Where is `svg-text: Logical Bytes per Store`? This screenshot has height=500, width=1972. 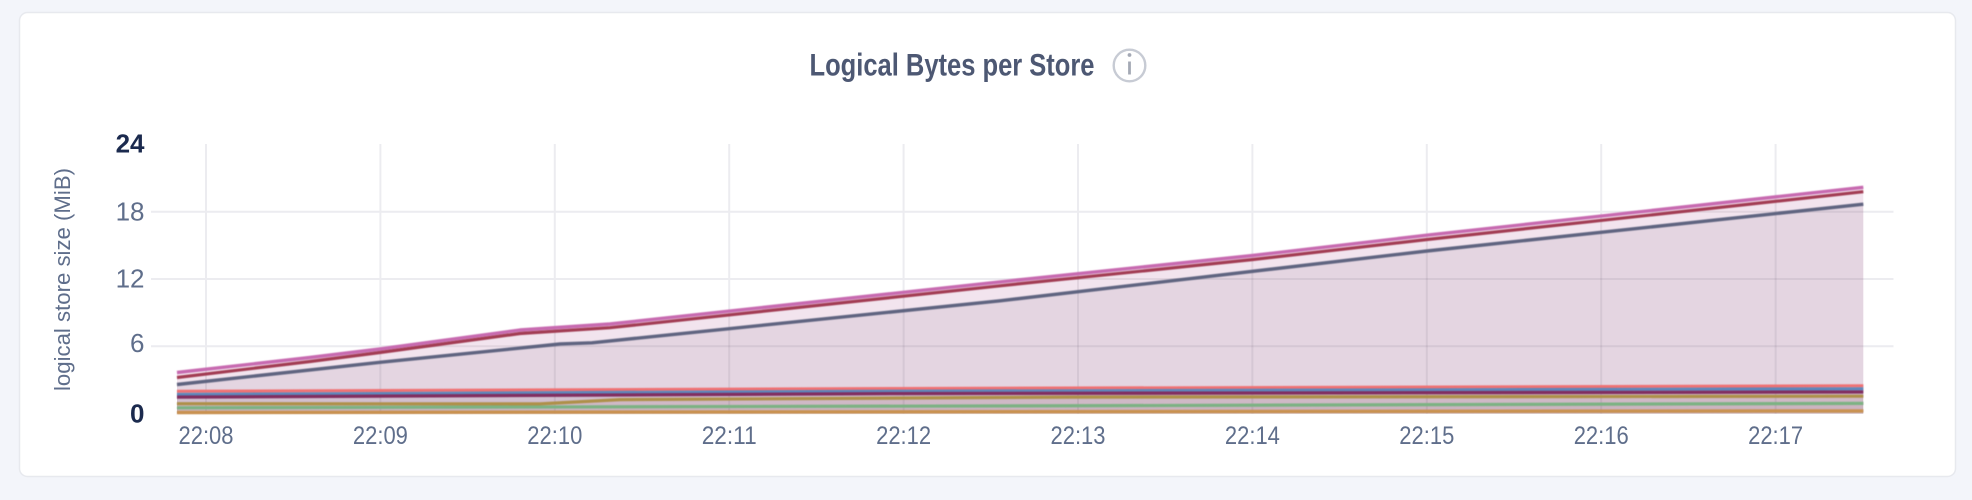
svg-text: Logical Bytes per Store is located at coordinates (952, 65).